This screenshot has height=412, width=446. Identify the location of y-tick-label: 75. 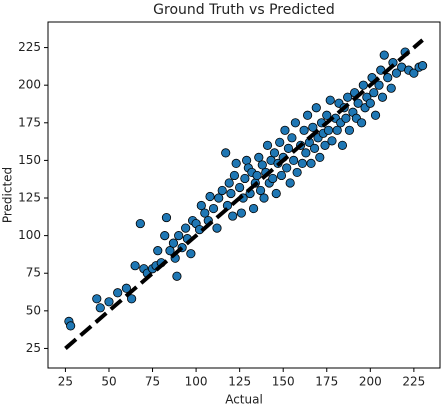
(33, 273).